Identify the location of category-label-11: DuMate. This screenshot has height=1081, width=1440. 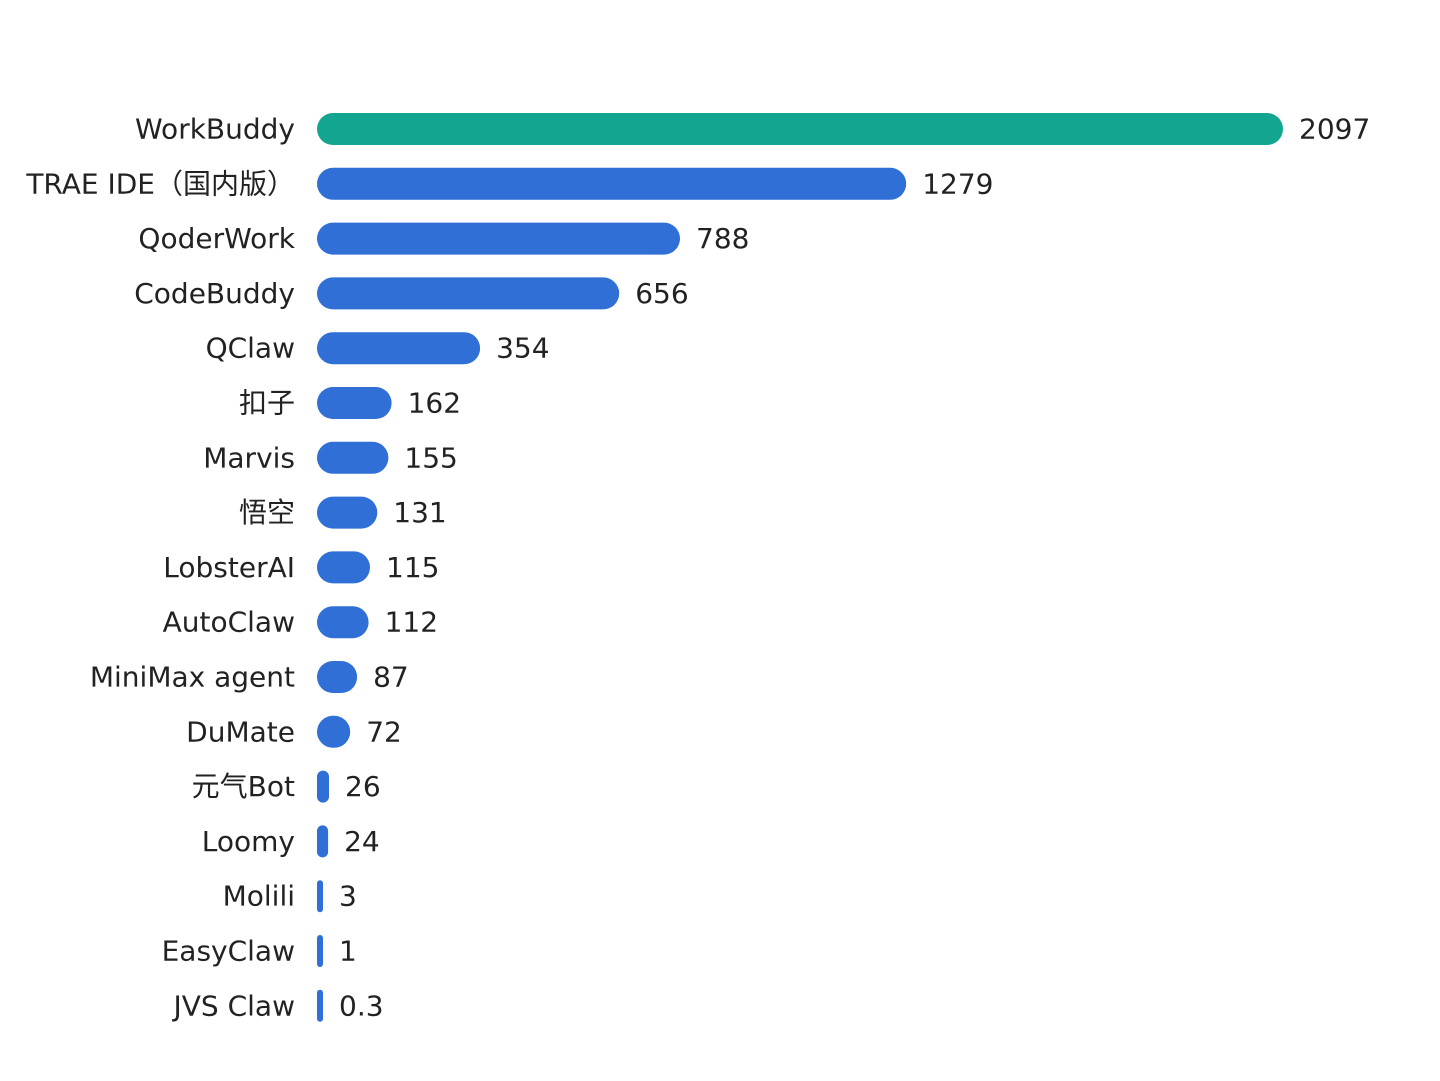
(240, 731).